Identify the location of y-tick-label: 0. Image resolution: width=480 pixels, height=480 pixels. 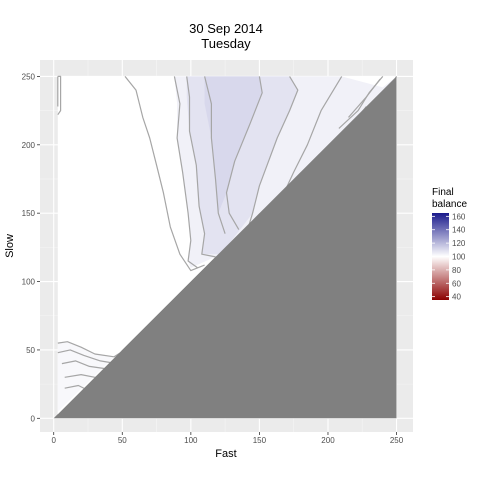
(33, 418).